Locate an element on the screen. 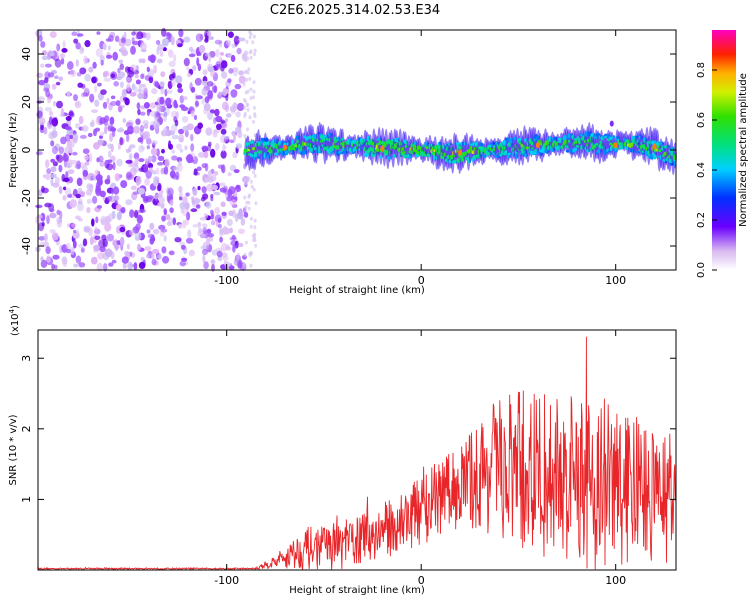 The image size is (750, 600). snr-y-tick-label: 2 is located at coordinates (26, 428).